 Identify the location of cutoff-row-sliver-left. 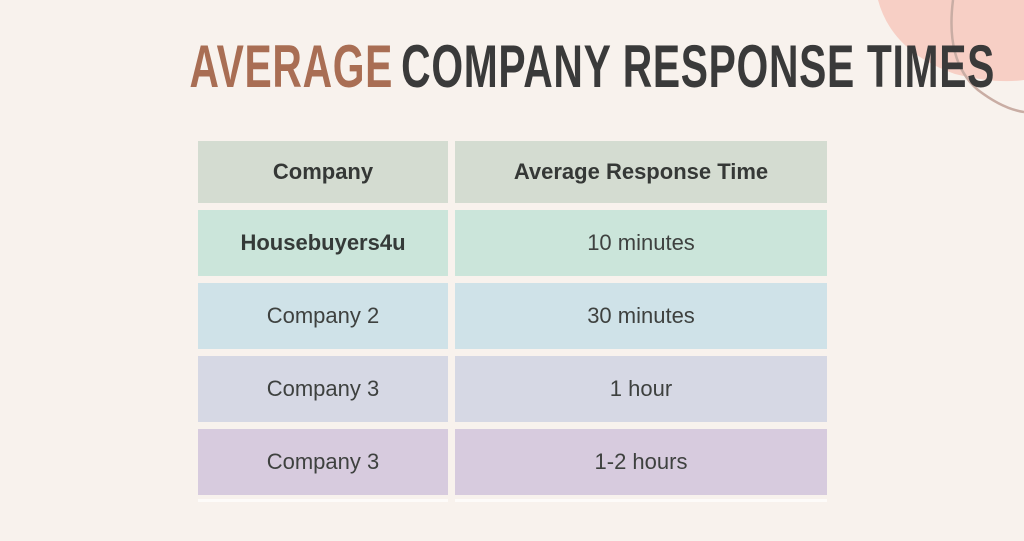
(323, 500).